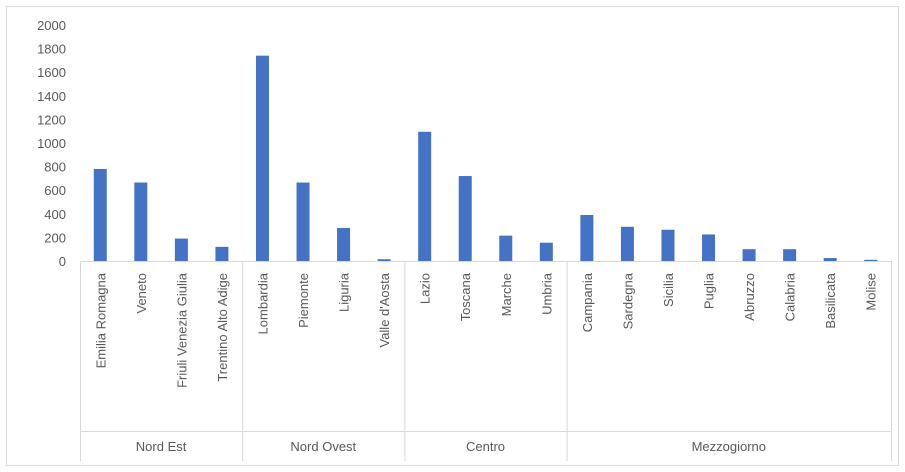 Image resolution: width=905 pixels, height=472 pixels. Describe the element at coordinates (181, 330) in the screenshot. I see `category-label: Friuli Venezia Giulia` at that location.